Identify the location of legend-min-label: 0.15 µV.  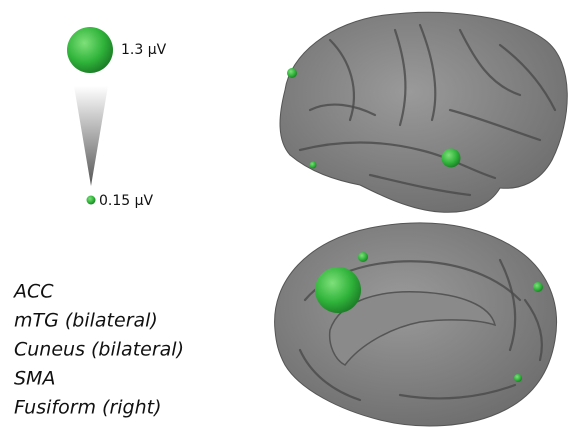
(126, 201).